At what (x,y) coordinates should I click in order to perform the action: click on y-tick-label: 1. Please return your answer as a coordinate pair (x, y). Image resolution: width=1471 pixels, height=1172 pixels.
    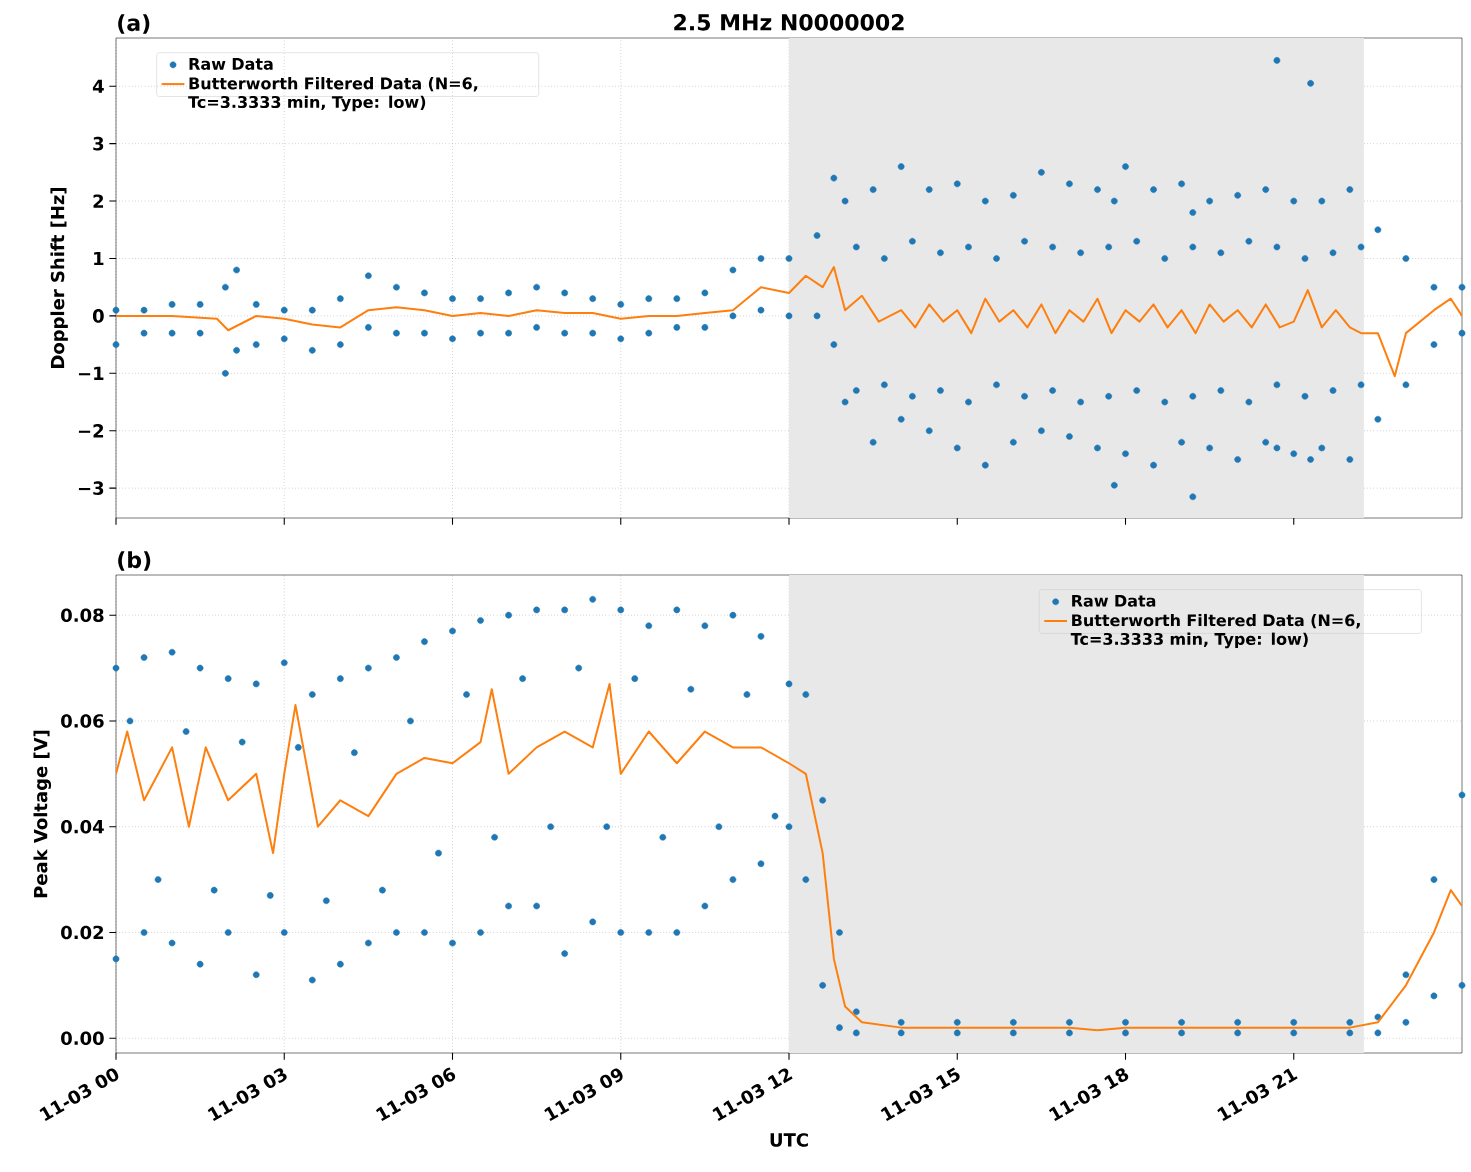
    Looking at the image, I should click on (99, 258).